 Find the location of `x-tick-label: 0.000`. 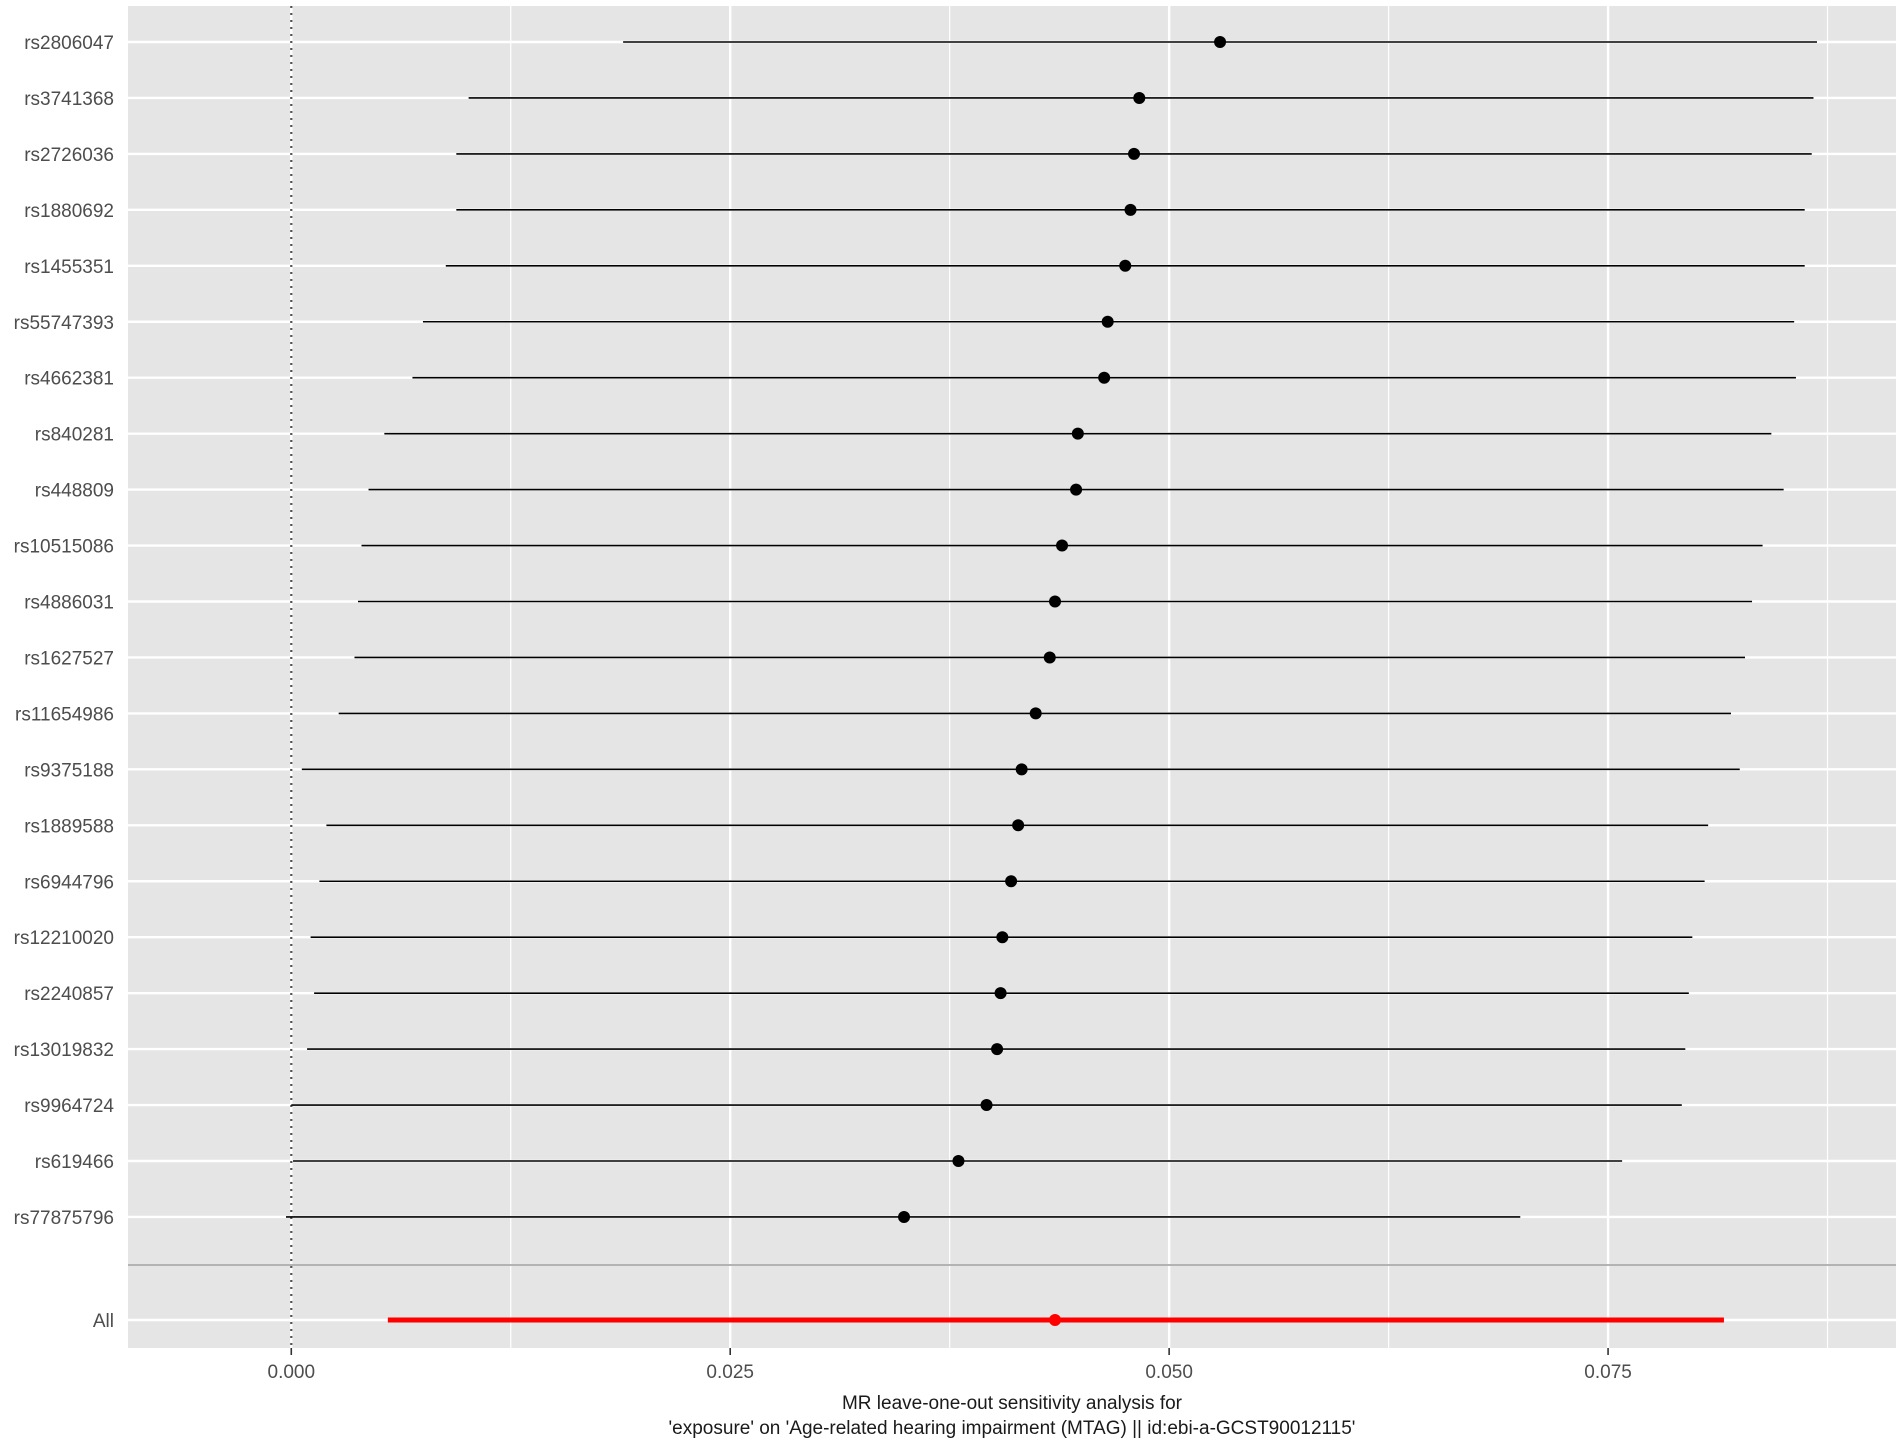

x-tick-label: 0.000 is located at coordinates (292, 1372).